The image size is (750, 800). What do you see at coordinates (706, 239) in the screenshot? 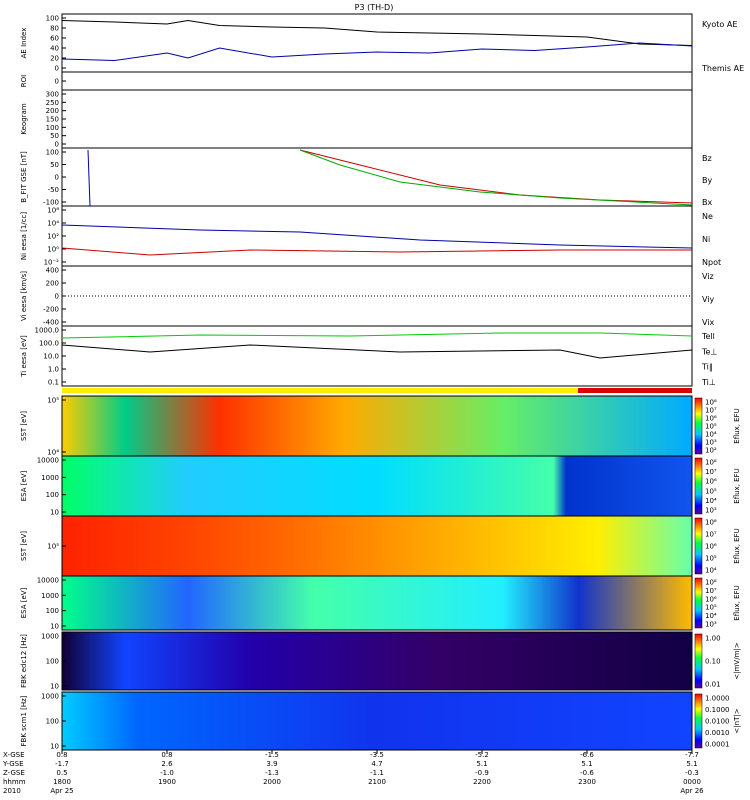
I see `legend-entry: Ni` at bounding box center [706, 239].